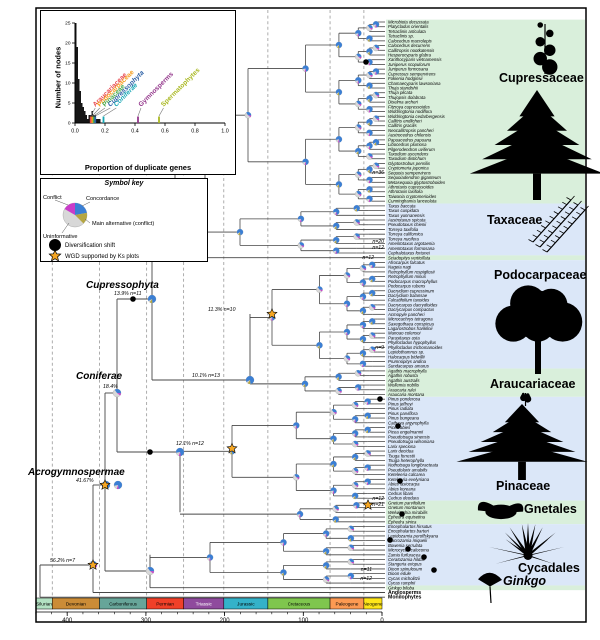 The height and width of the screenshot is (640, 600). What do you see at coordinates (411, 323) in the screenshot?
I see `tip-label: Saxegothaea conspicua` at bounding box center [411, 323].